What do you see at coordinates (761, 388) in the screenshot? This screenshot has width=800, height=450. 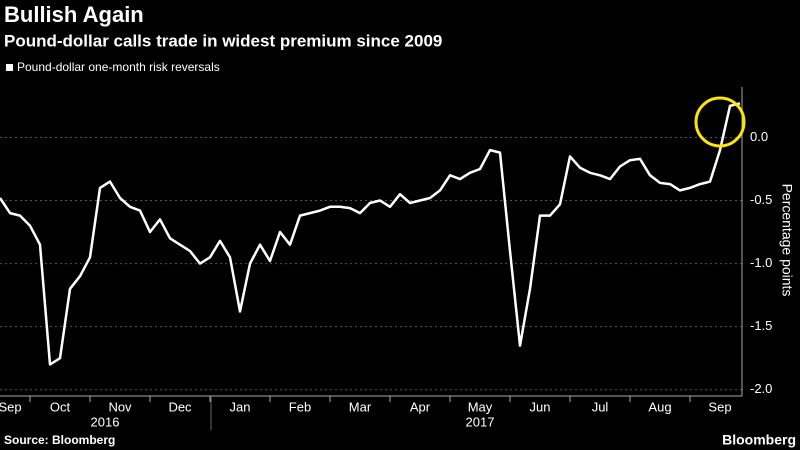 I see `y-tick-label: -2.0` at bounding box center [761, 388].